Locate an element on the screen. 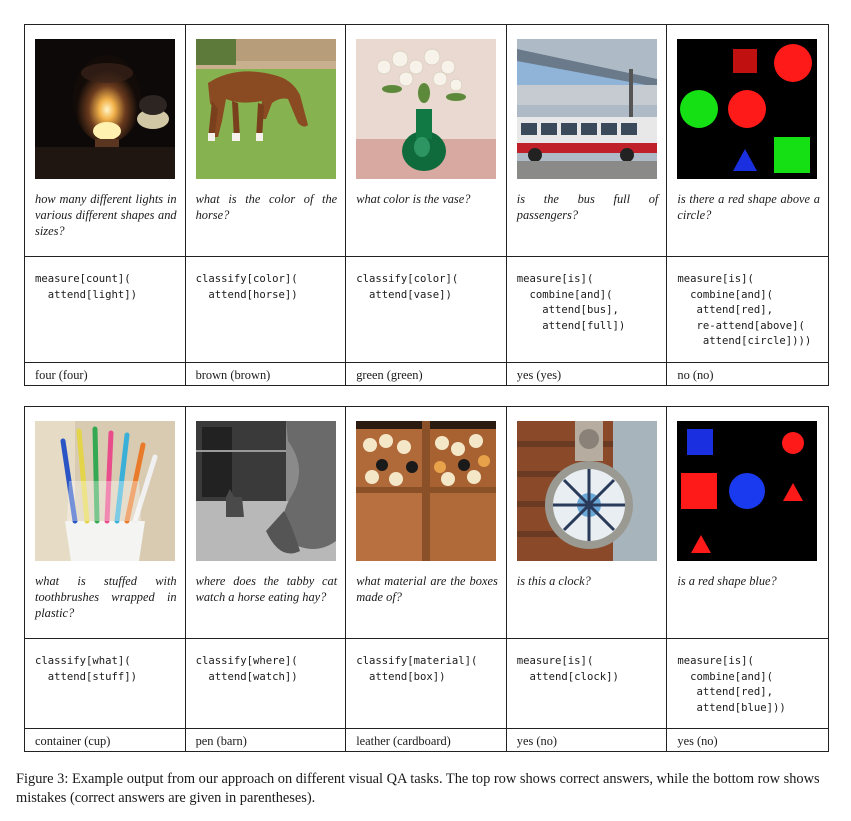 The width and height of the screenshot is (851, 821). lamp-photo is located at coordinates (105, 109).